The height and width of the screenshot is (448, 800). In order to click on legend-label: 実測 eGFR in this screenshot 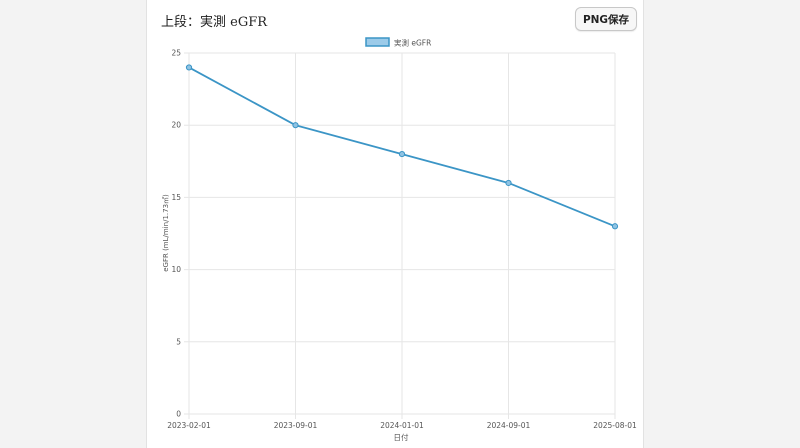, I will do `click(412, 43)`.